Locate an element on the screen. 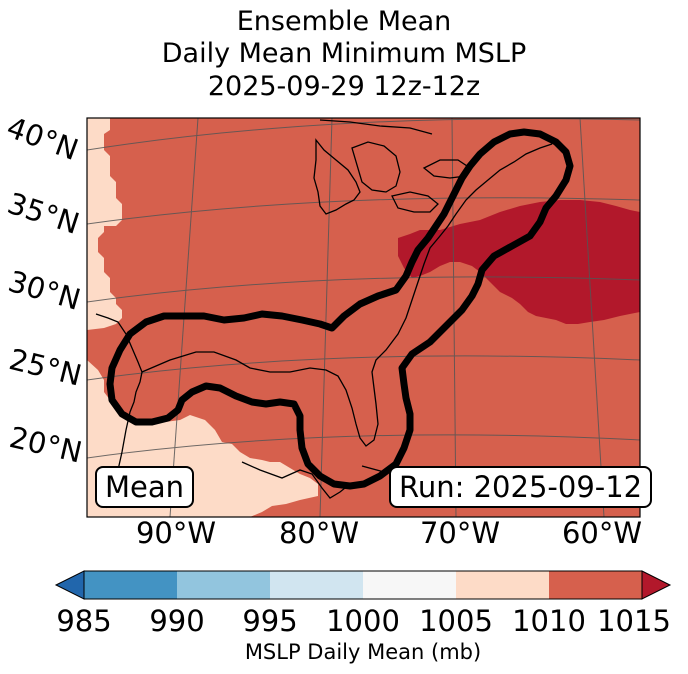  colorbar-tick-990: 990 is located at coordinates (177, 621).